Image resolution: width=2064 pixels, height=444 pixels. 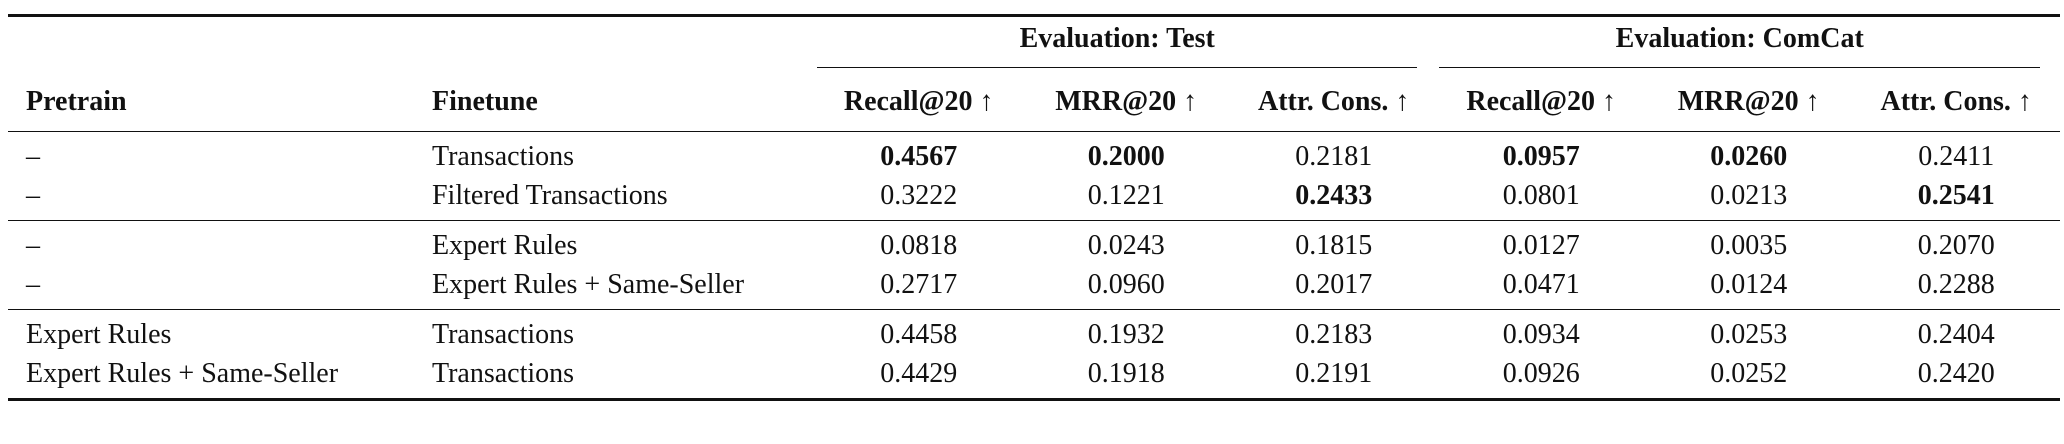 I want to click on cell-test-attr-cons: 0.2017, so click(x=1334, y=284).